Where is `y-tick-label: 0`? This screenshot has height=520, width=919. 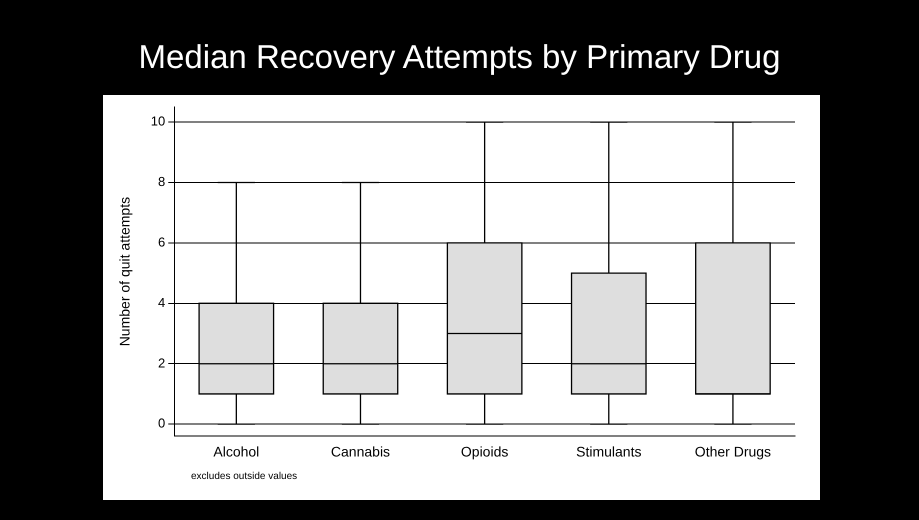 y-tick-label: 0 is located at coordinates (162, 423).